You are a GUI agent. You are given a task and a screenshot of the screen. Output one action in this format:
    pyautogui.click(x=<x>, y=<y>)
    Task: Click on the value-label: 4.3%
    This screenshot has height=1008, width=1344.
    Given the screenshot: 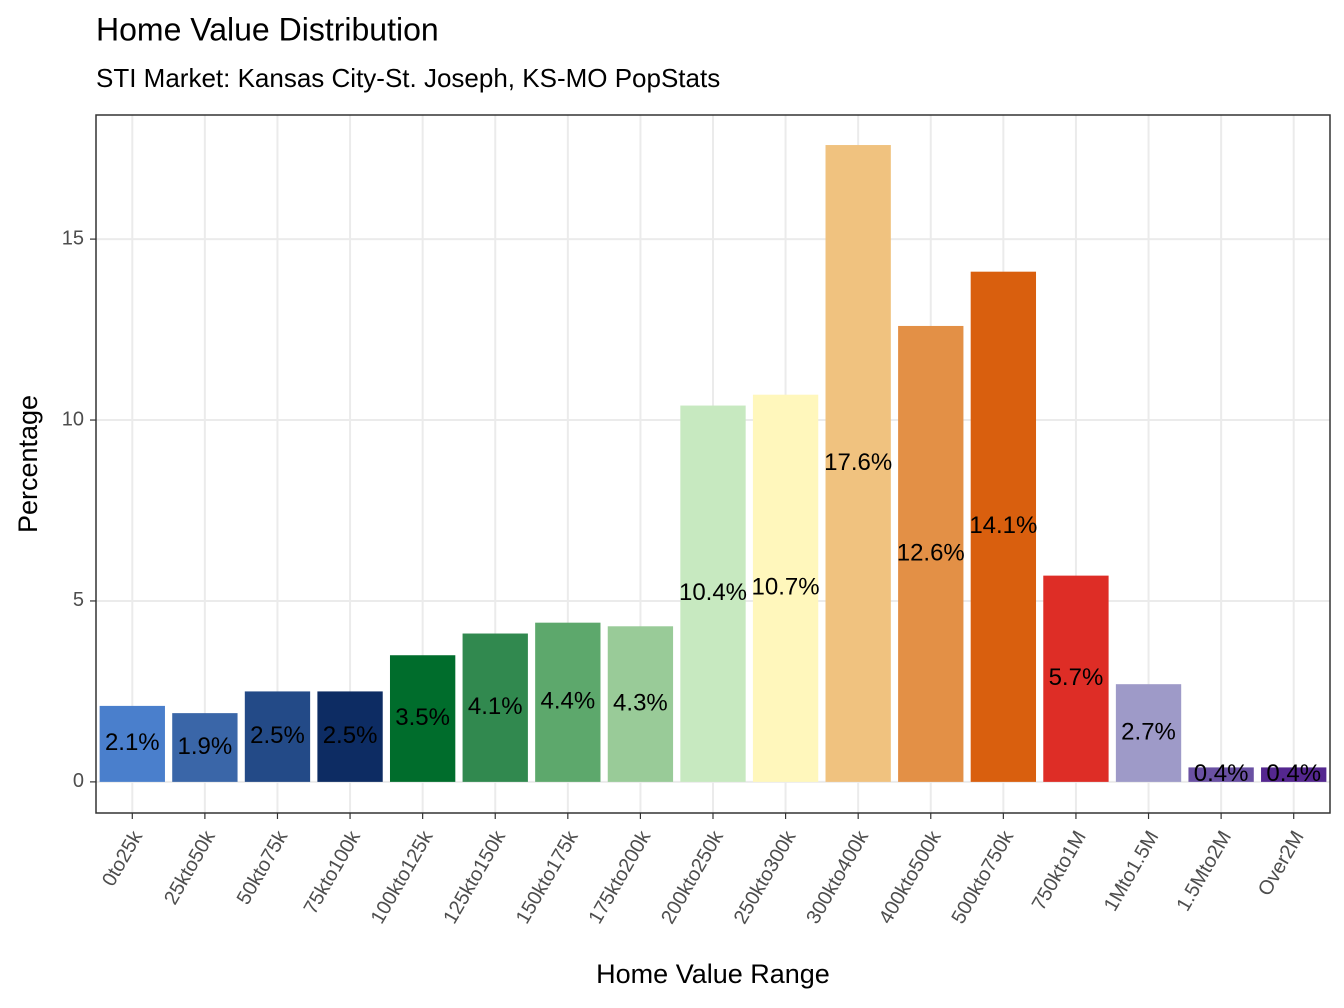 What is the action you would take?
    pyautogui.click(x=640, y=702)
    